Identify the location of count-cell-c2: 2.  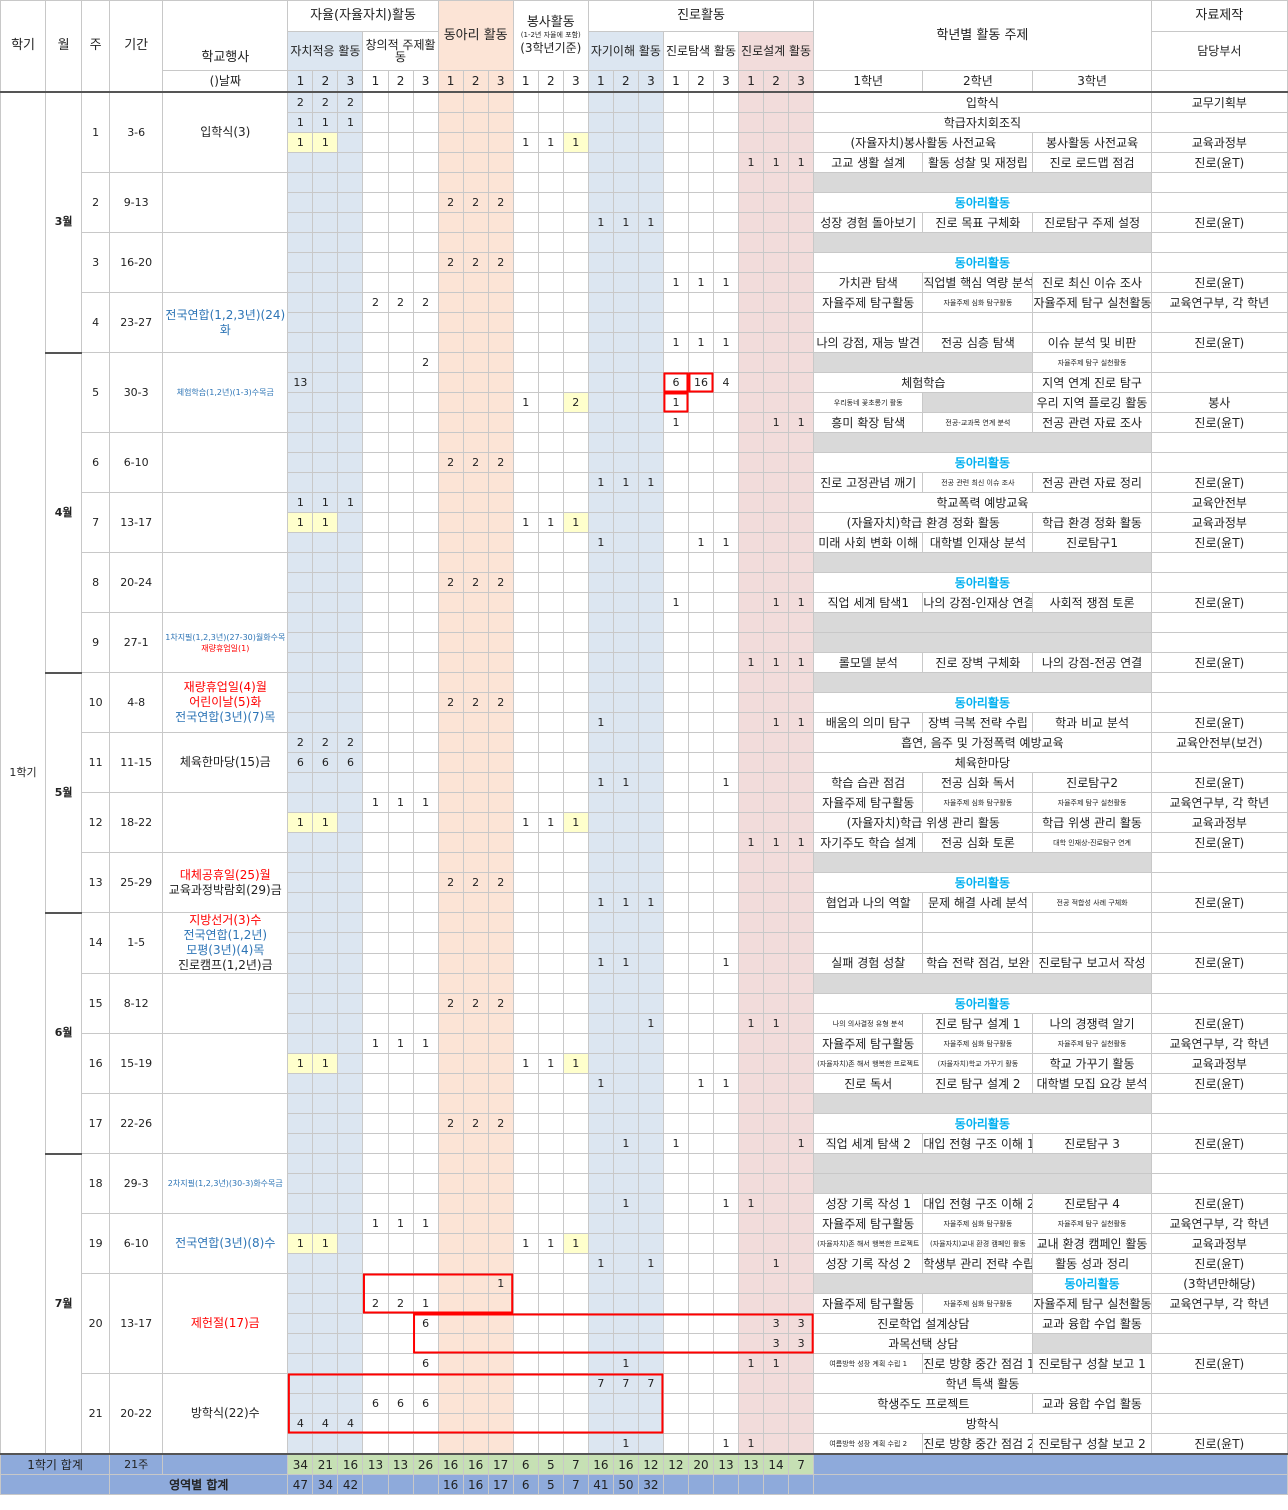
(475, 1003).